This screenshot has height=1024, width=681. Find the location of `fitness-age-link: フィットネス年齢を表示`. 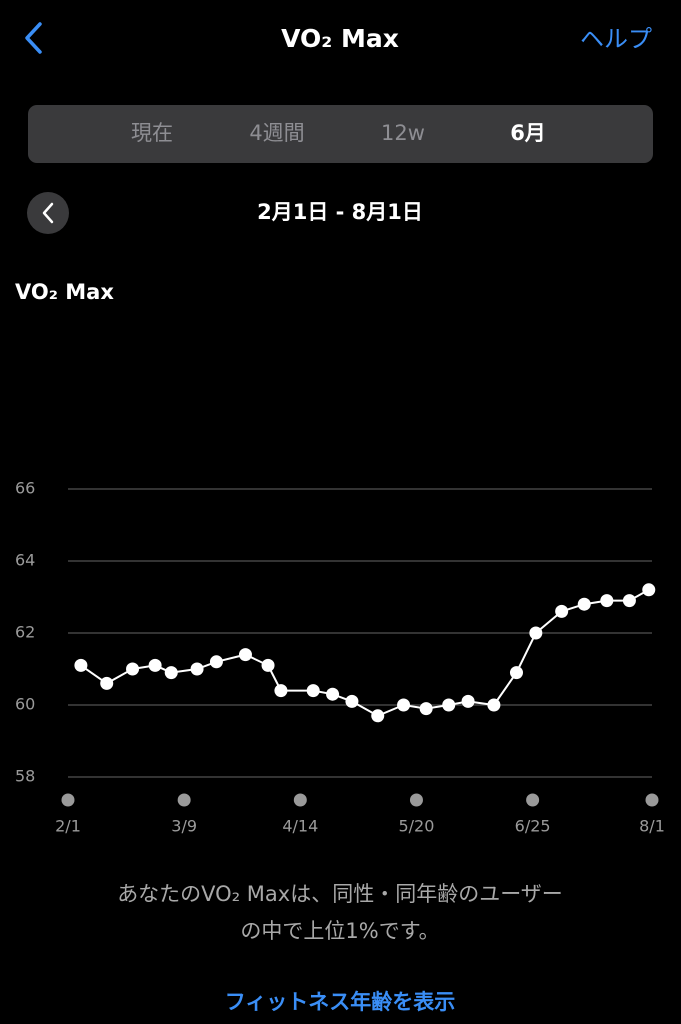

fitness-age-link: フィットネス年齢を表示 is located at coordinates (340, 1002).